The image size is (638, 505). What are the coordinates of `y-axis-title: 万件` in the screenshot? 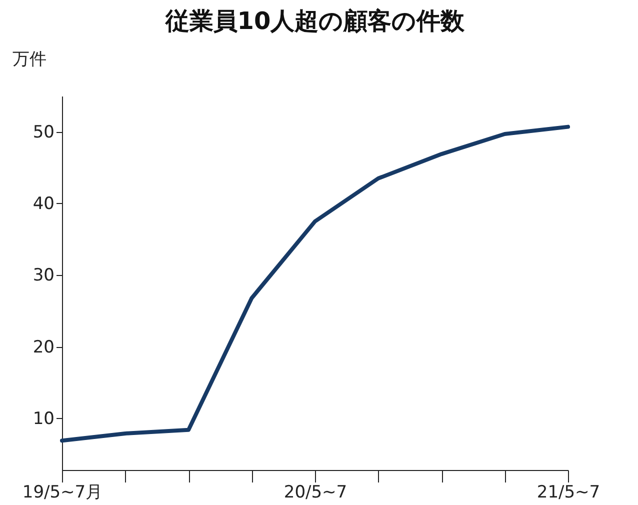 It's located at (29, 60).